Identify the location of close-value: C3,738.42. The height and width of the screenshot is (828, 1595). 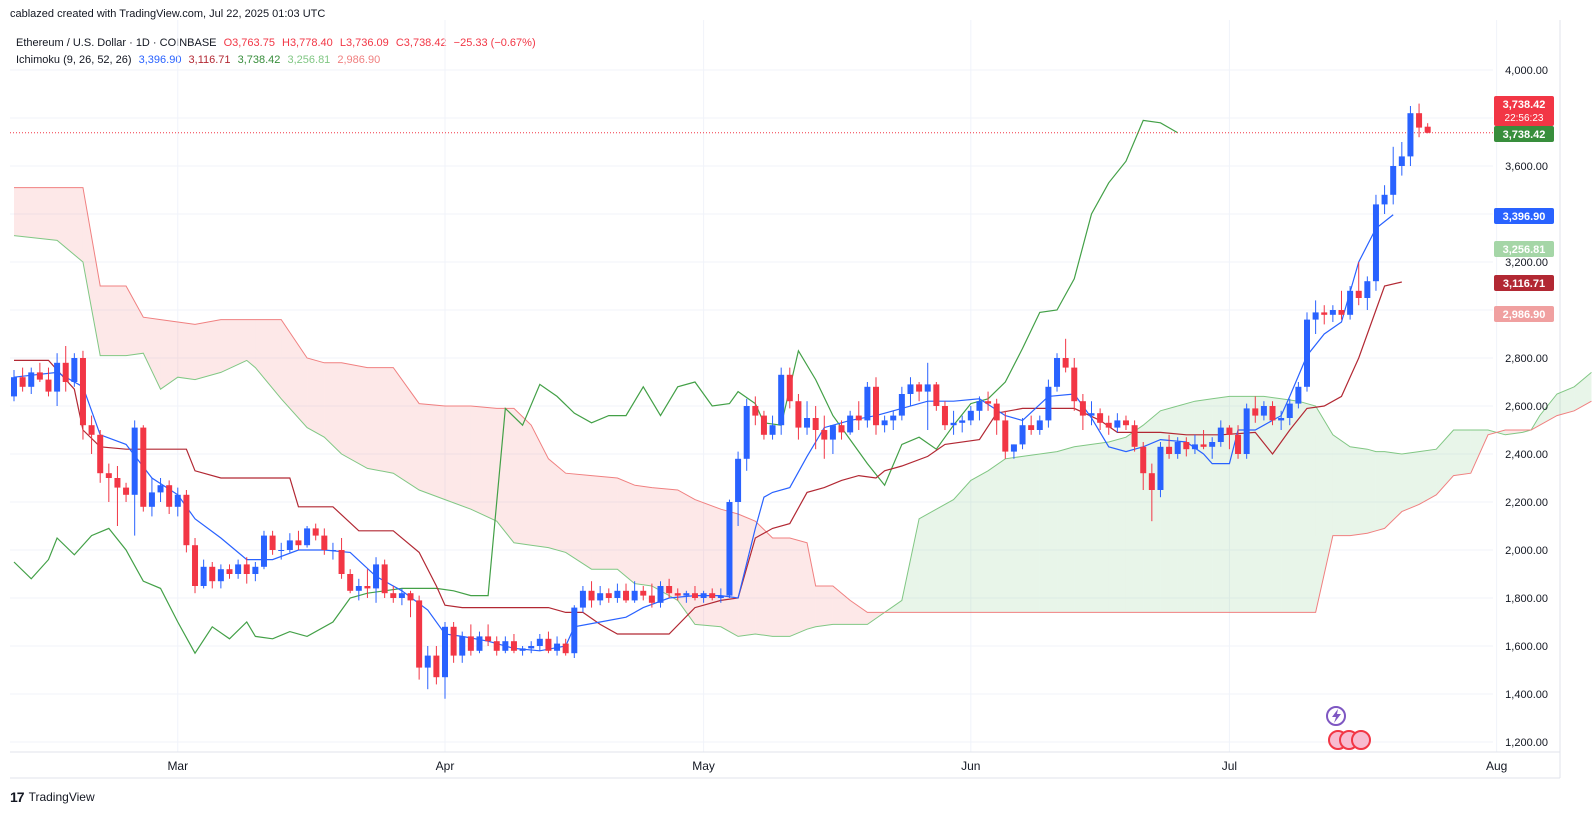
(421, 43).